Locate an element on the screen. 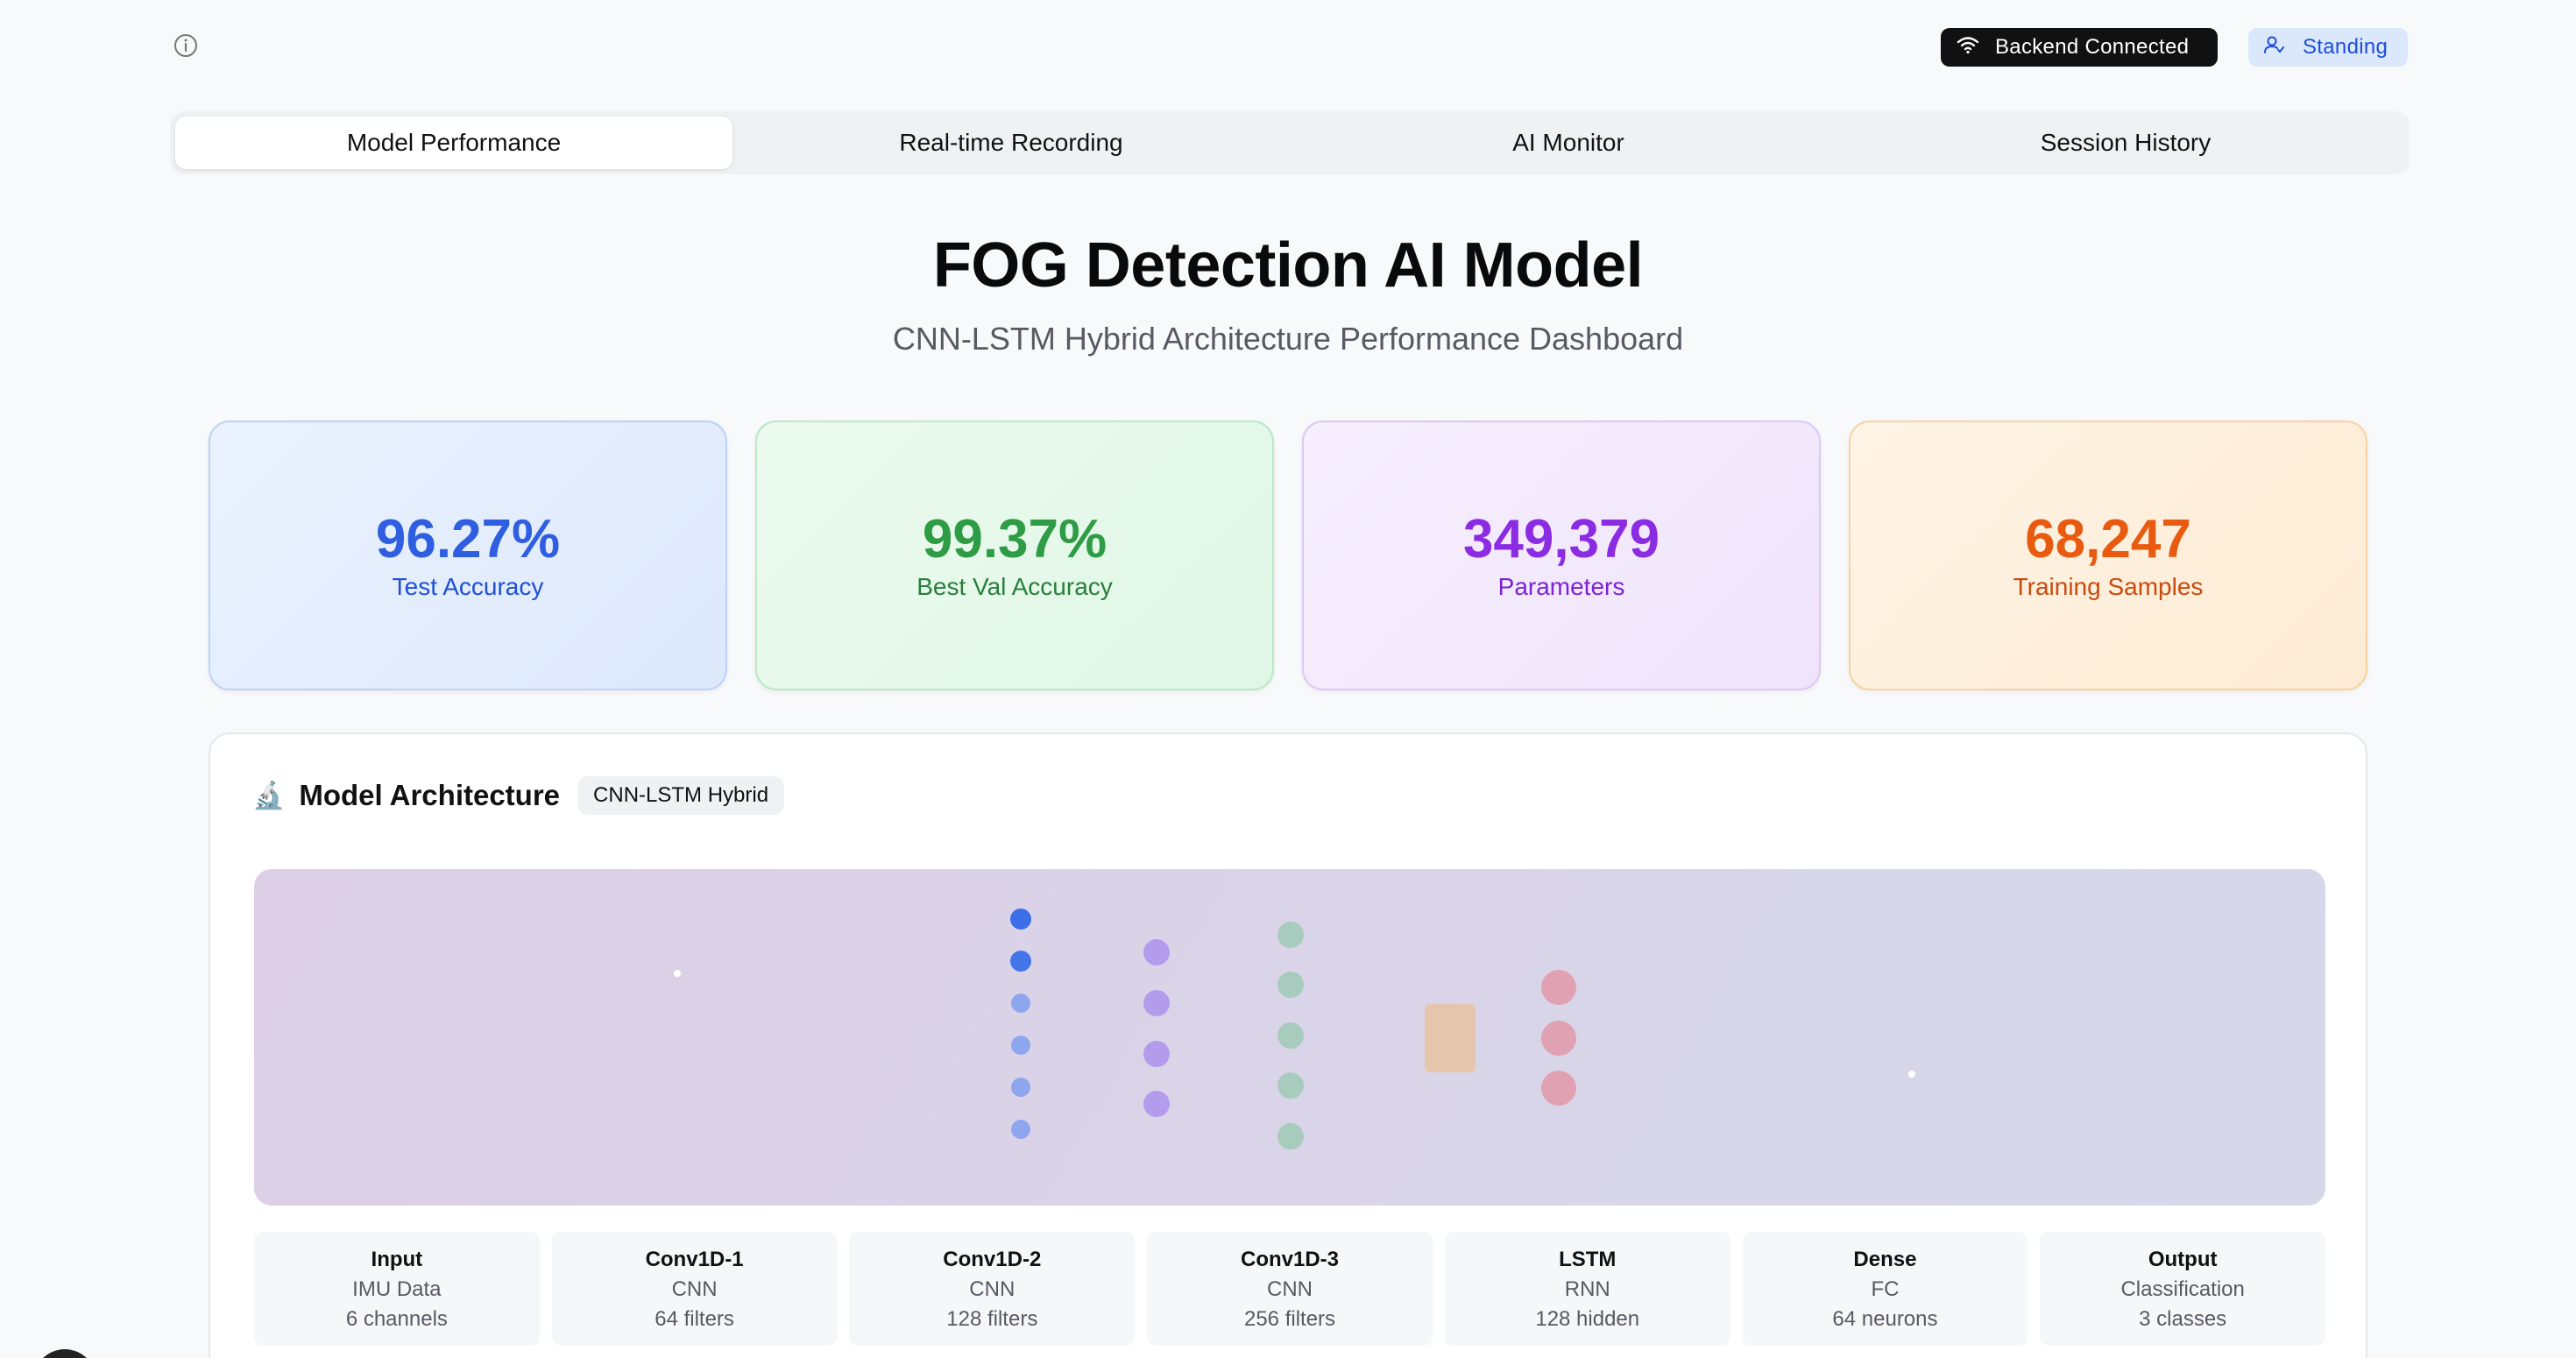 This screenshot has height=1358, width=2576. layer-card-conv1d-1: Conv1D-1 CNN 64 filters is located at coordinates (694, 1289).